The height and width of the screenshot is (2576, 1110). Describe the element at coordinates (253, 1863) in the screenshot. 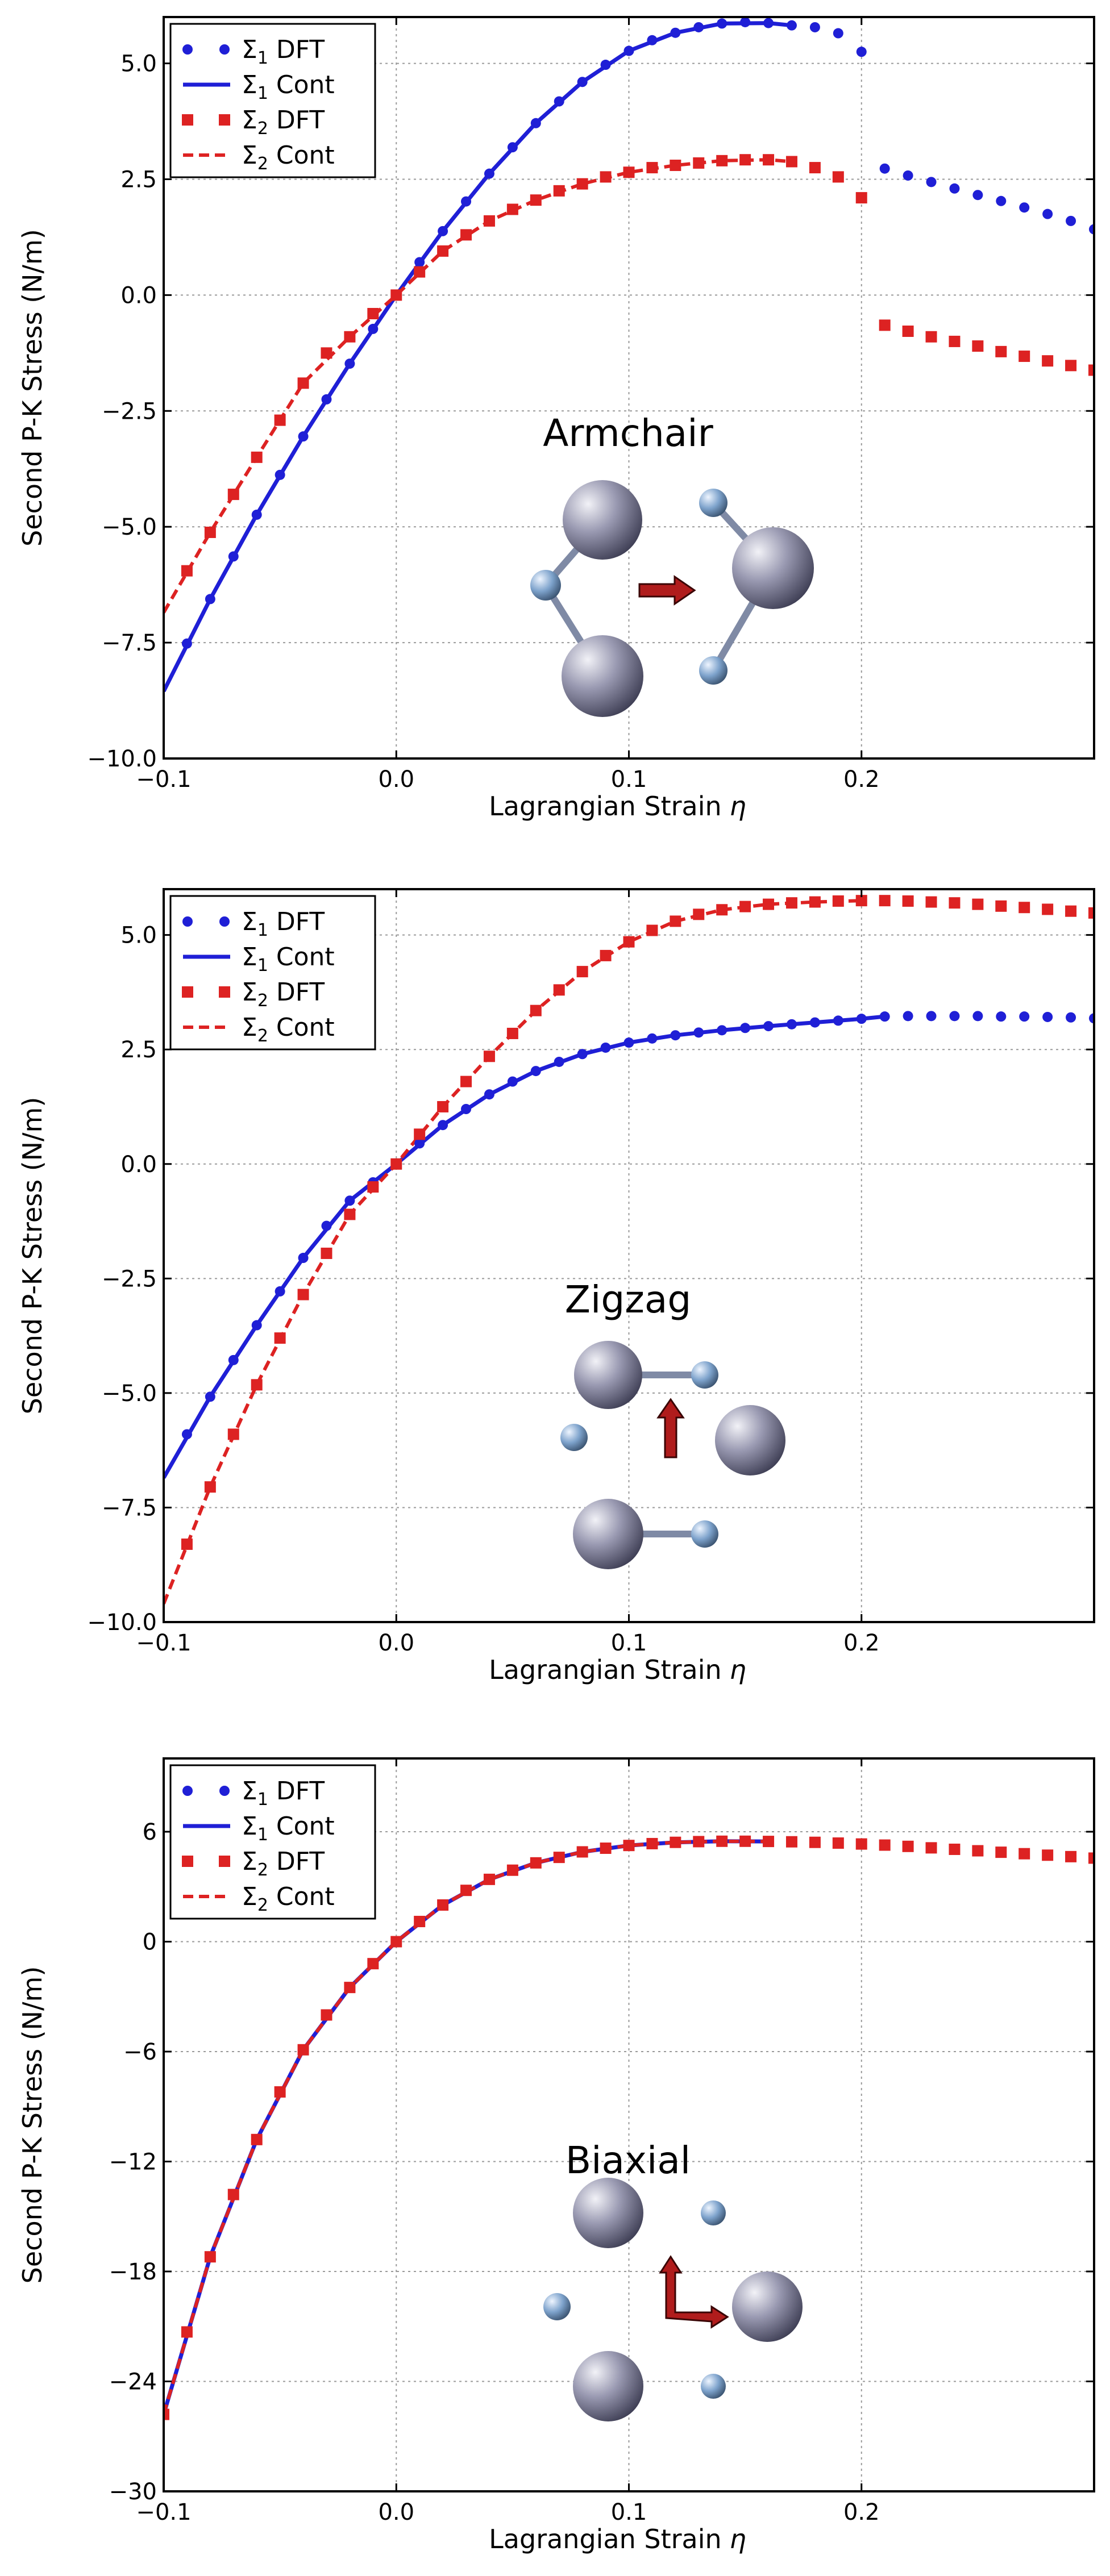

I see `legend-item: Σ2 DFT` at that location.